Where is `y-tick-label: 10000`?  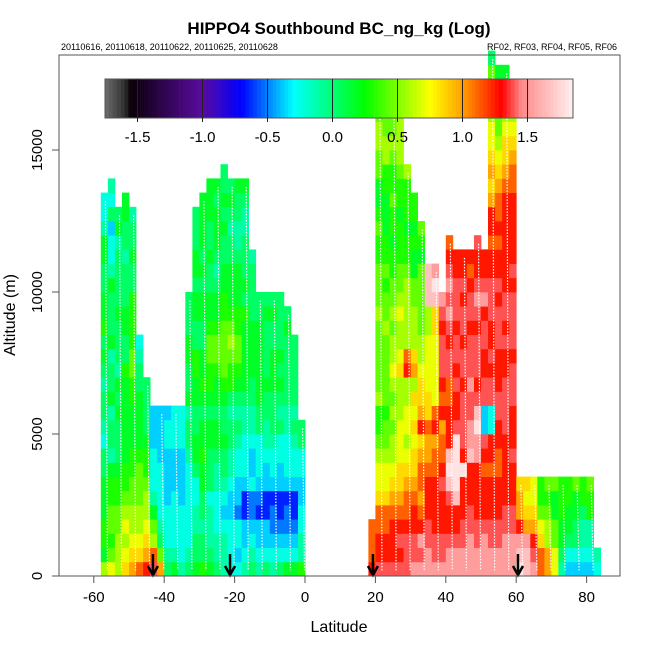 y-tick-label: 10000 is located at coordinates (37, 292).